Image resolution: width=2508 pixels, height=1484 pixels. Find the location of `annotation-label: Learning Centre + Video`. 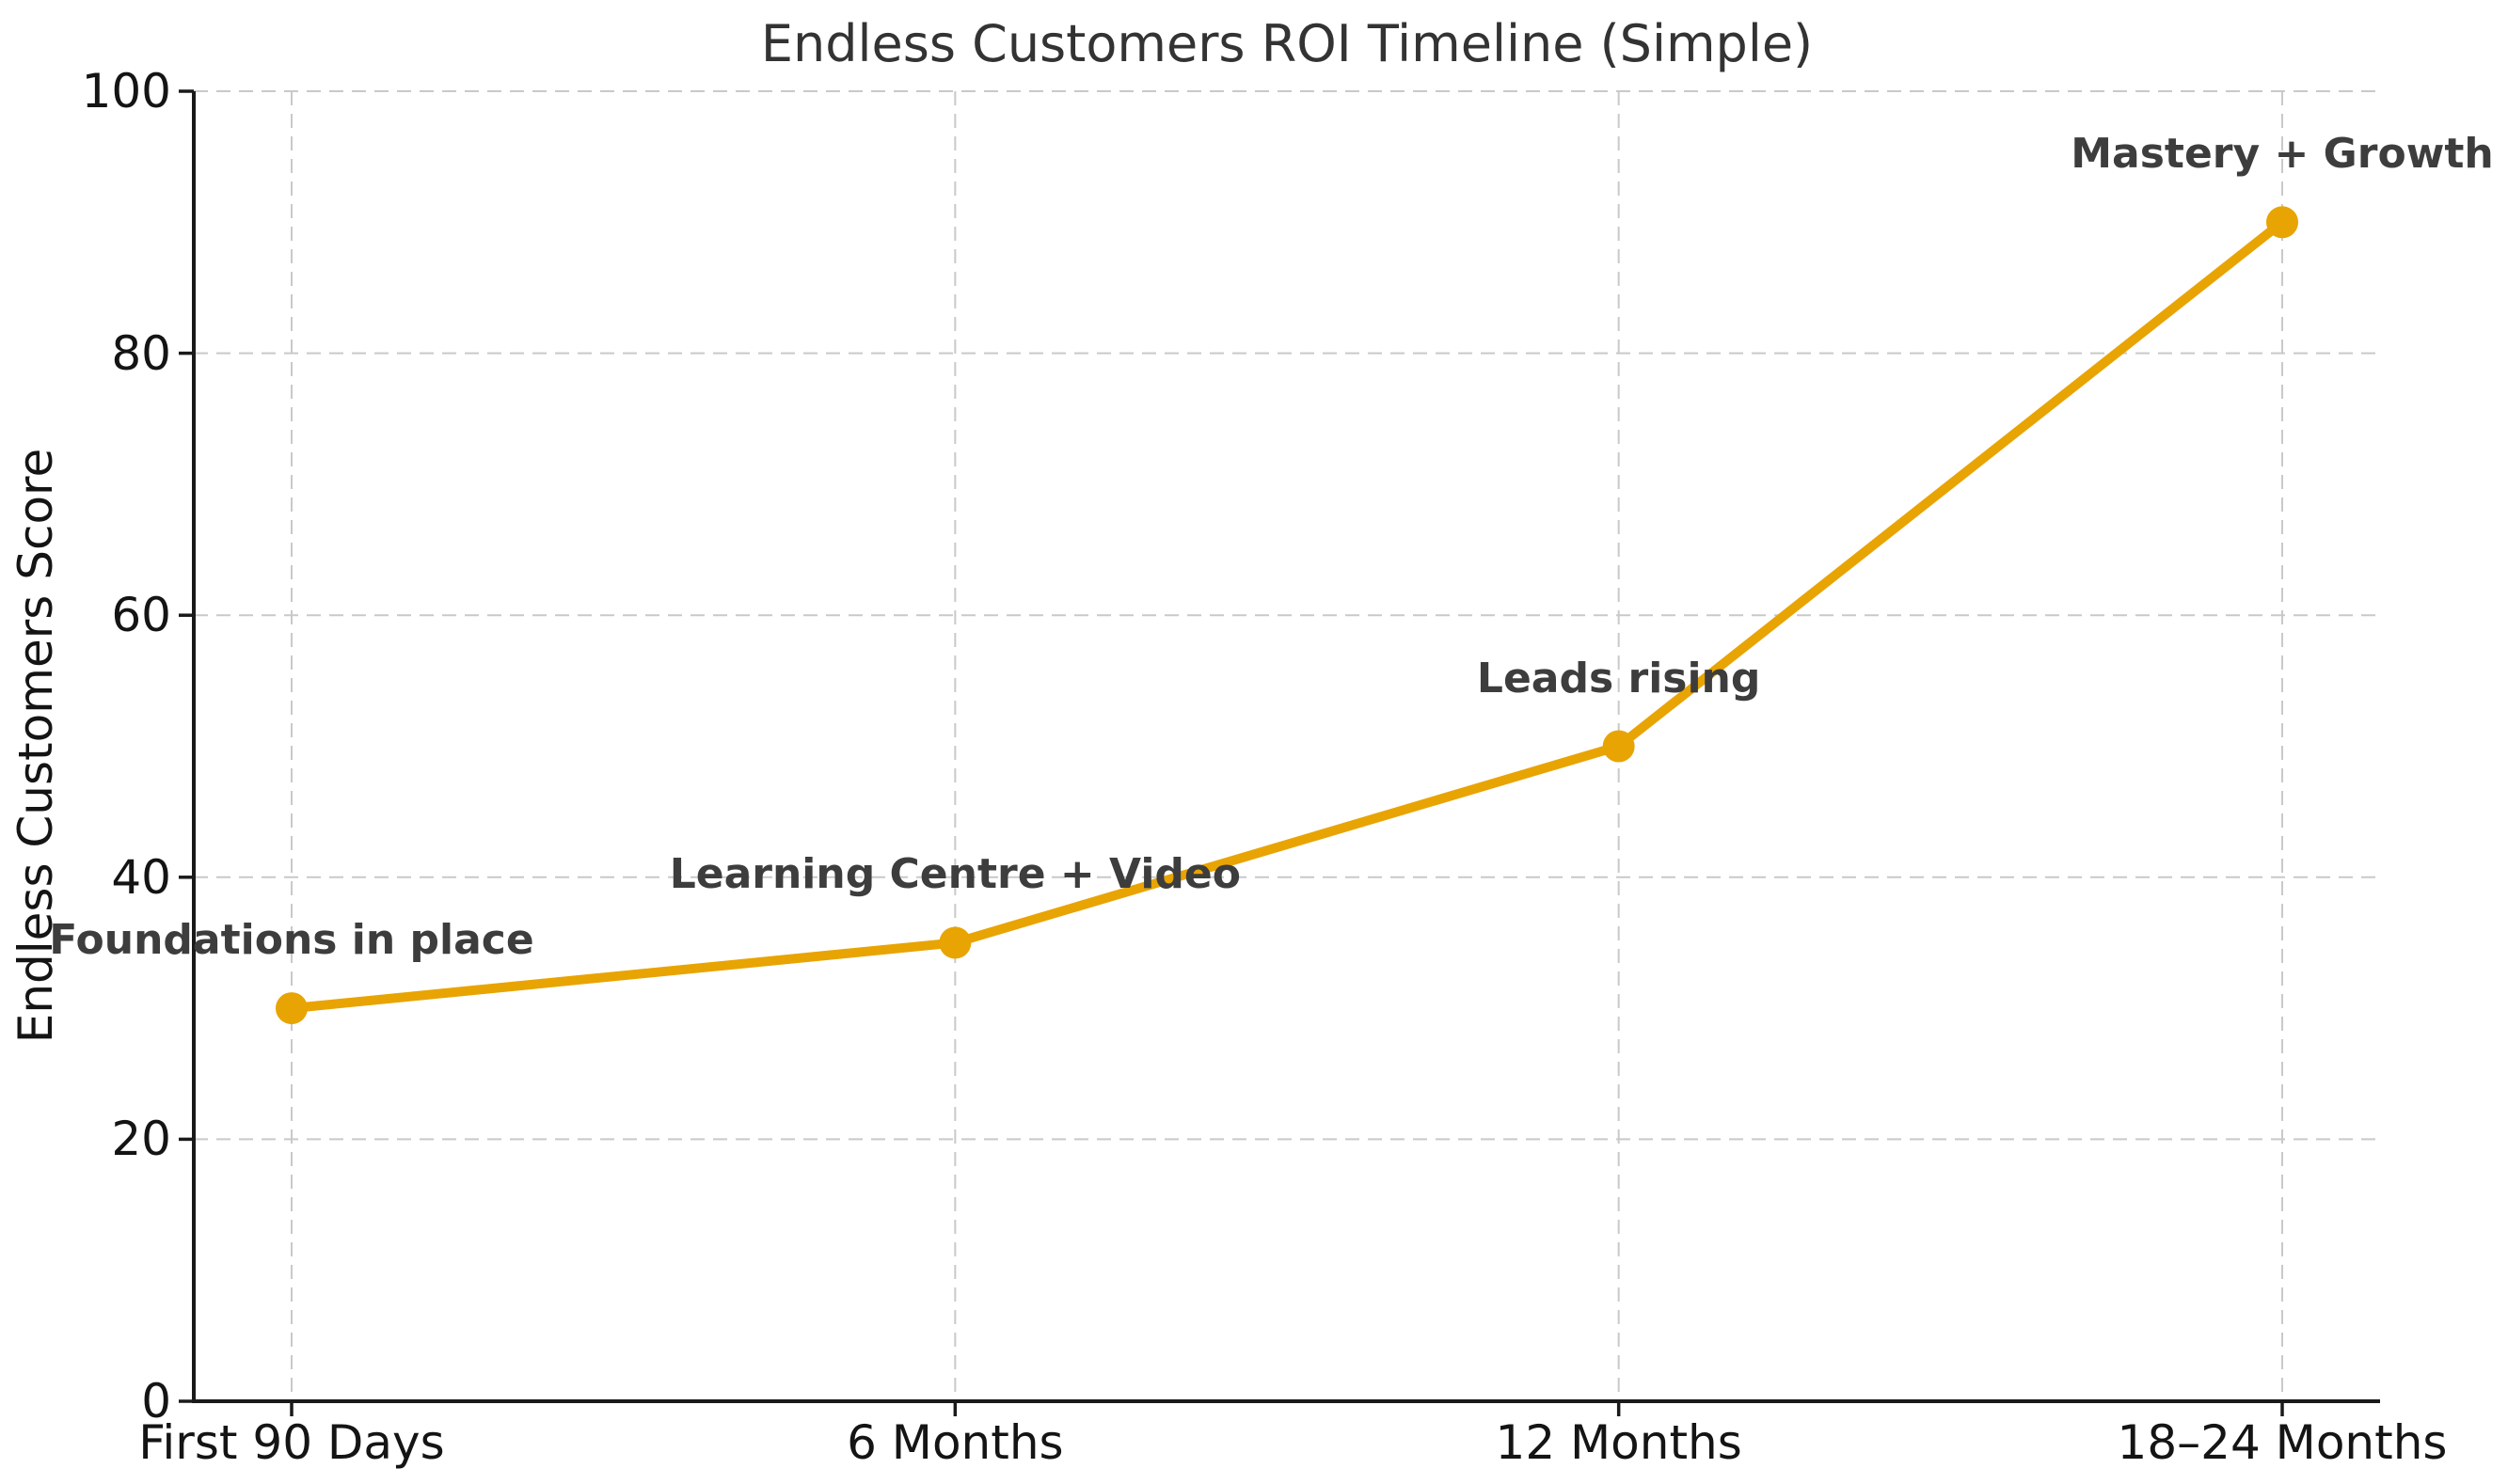

annotation-label: Learning Centre + Video is located at coordinates (955, 874).